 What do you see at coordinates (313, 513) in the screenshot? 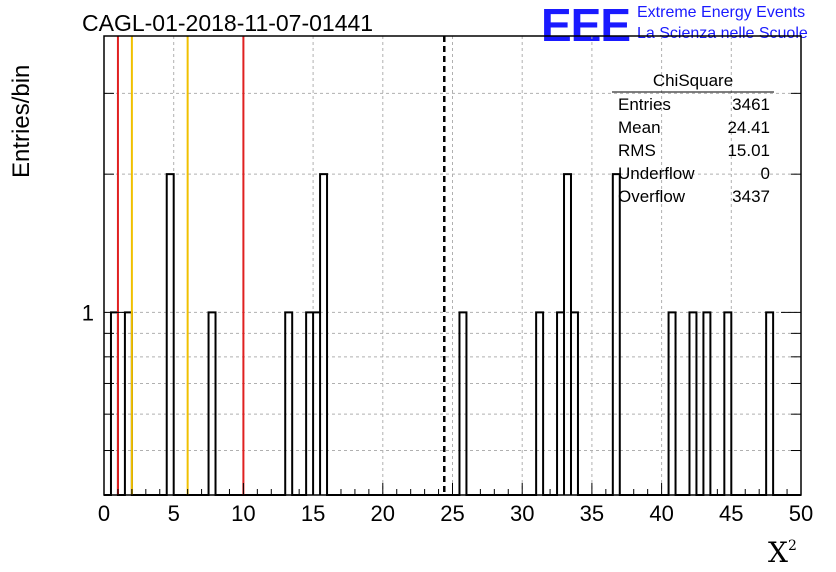
I see `x-tick-label: 15` at bounding box center [313, 513].